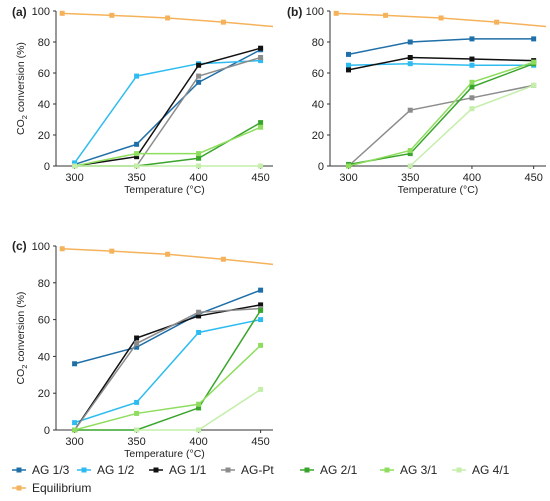 This screenshot has width=550, height=501. What do you see at coordinates (339, 470) in the screenshot?
I see `legend-label: AG 2/1` at bounding box center [339, 470].